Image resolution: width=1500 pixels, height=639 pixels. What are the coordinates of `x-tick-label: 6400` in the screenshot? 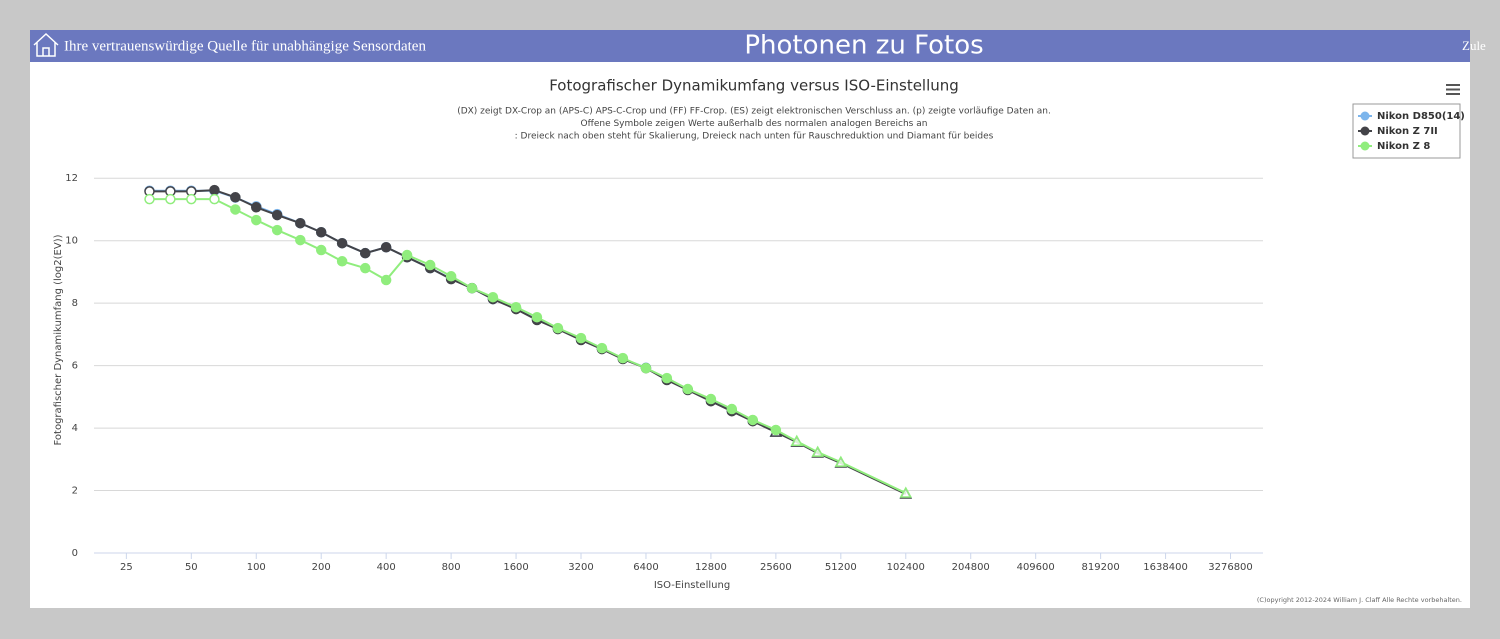 It's located at (645, 567).